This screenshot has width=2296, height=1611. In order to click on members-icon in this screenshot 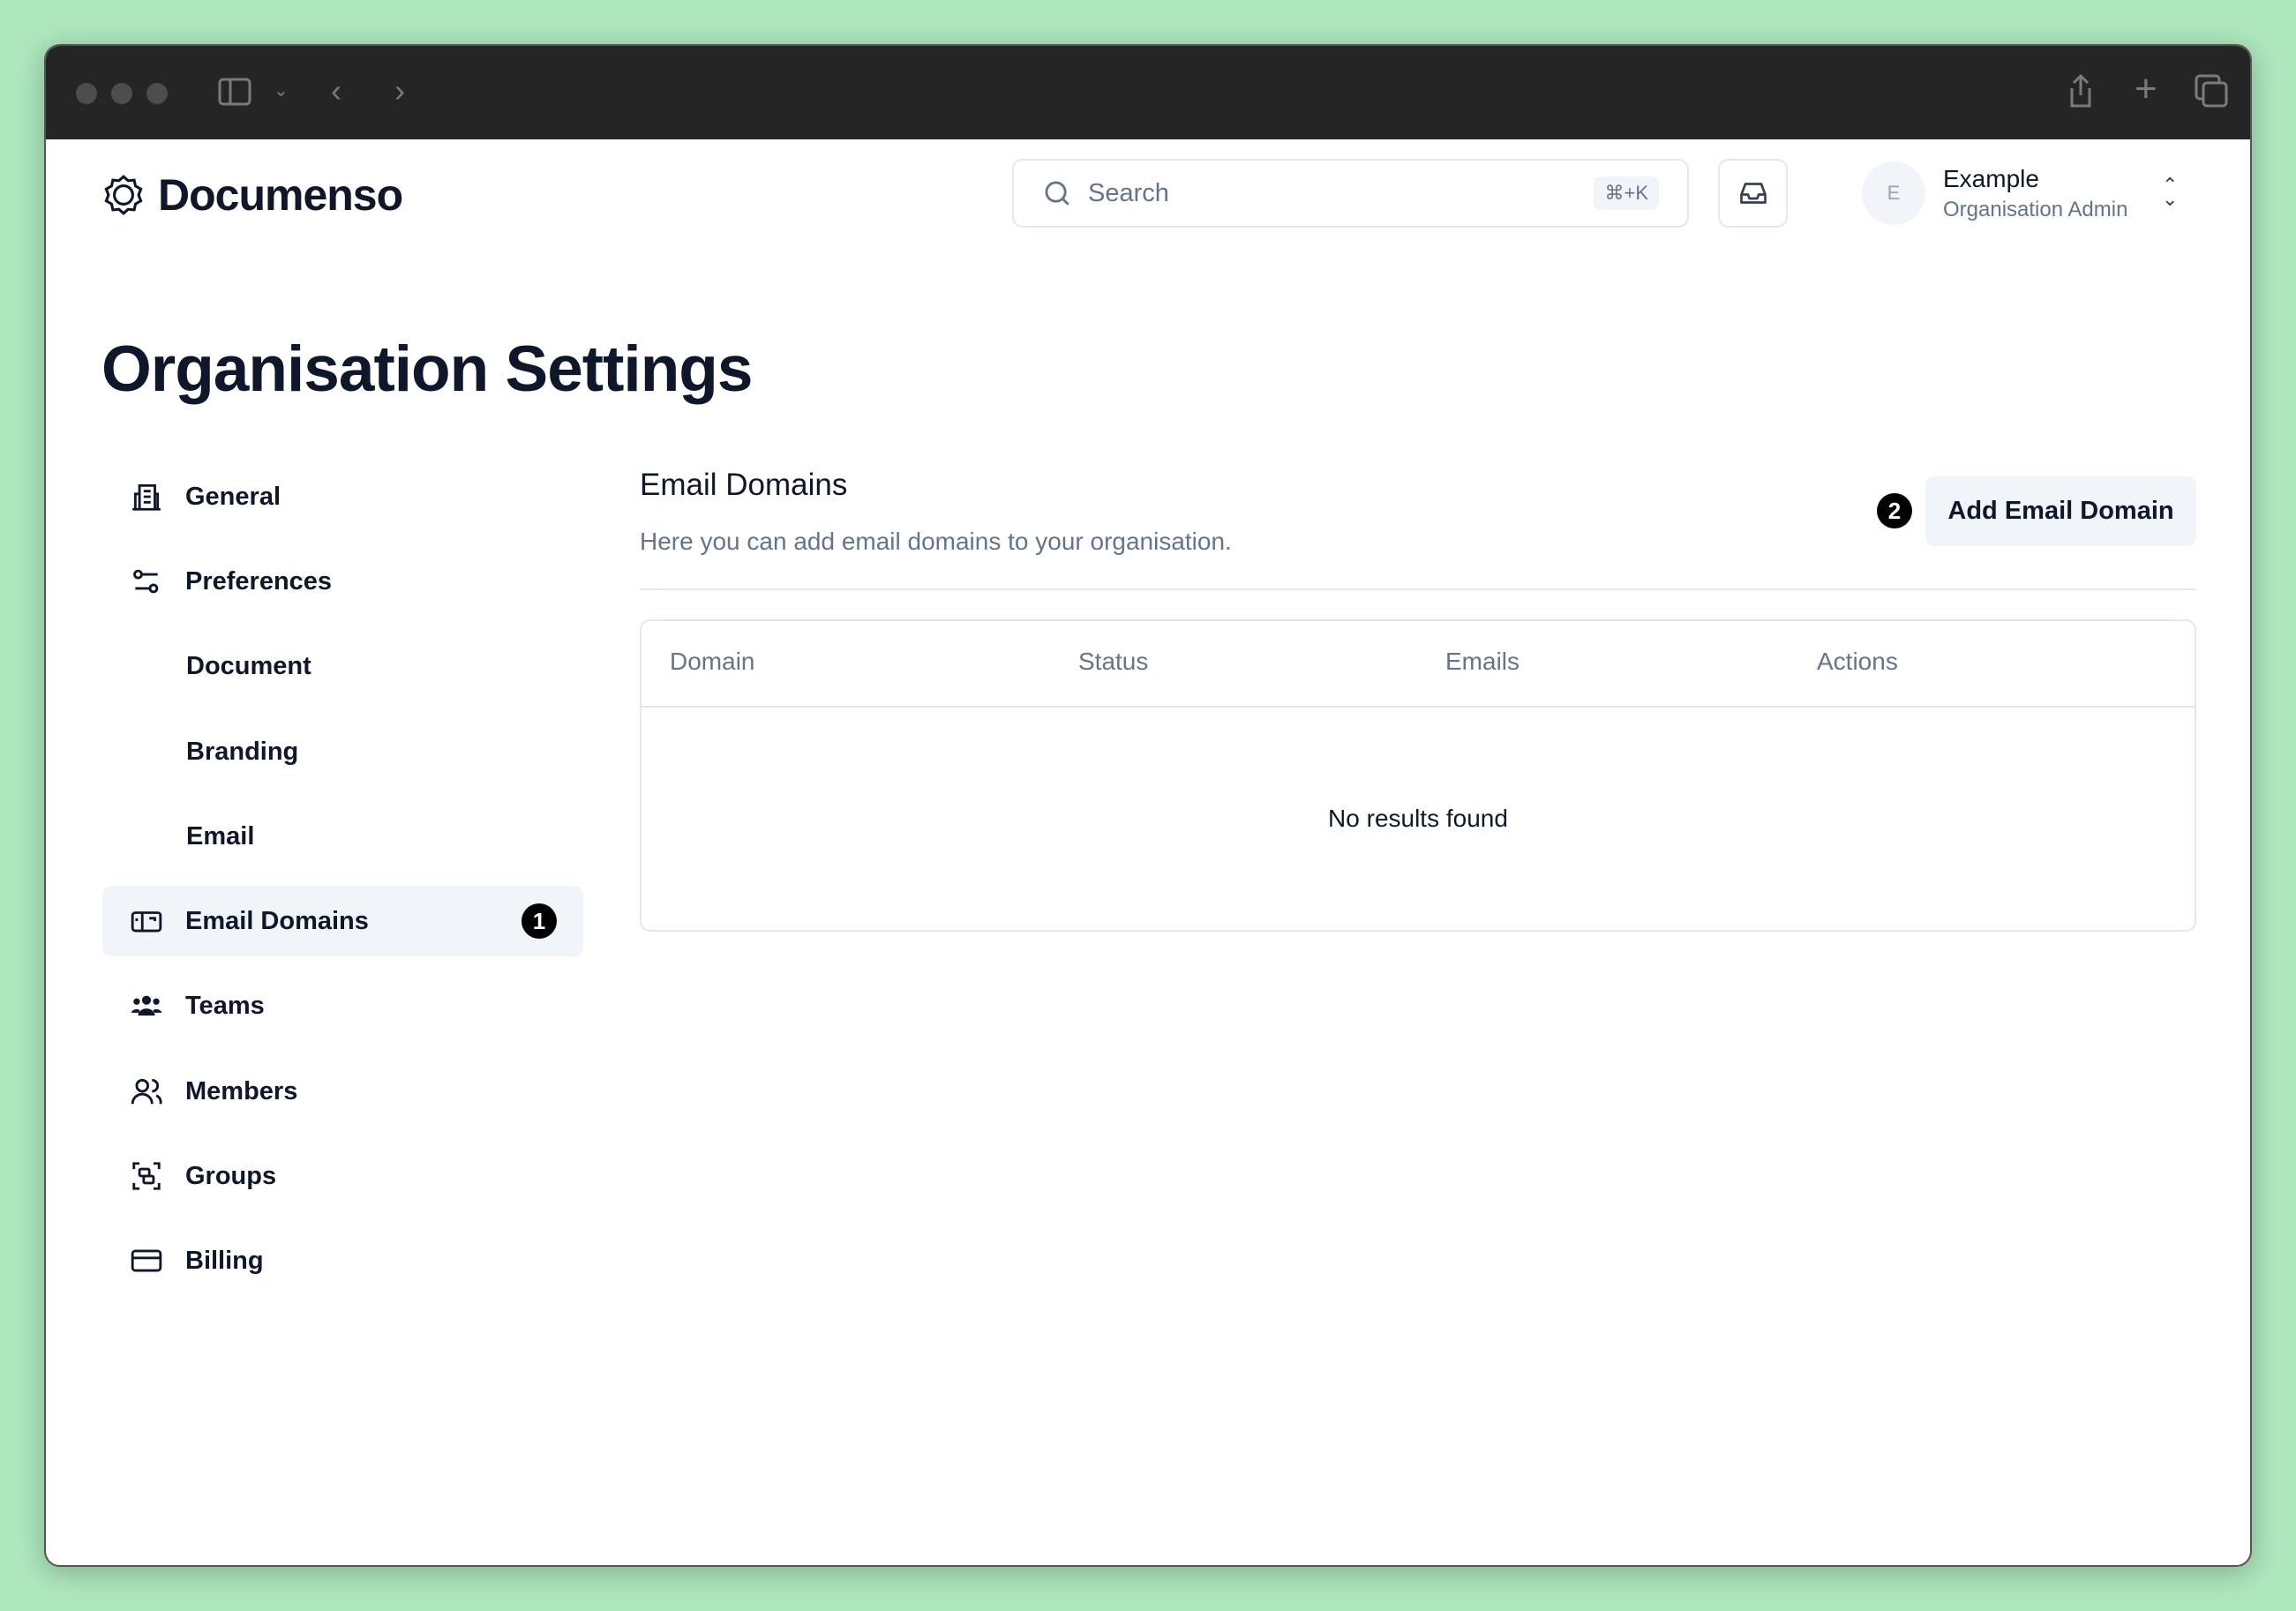, I will do `click(146, 1091)`.